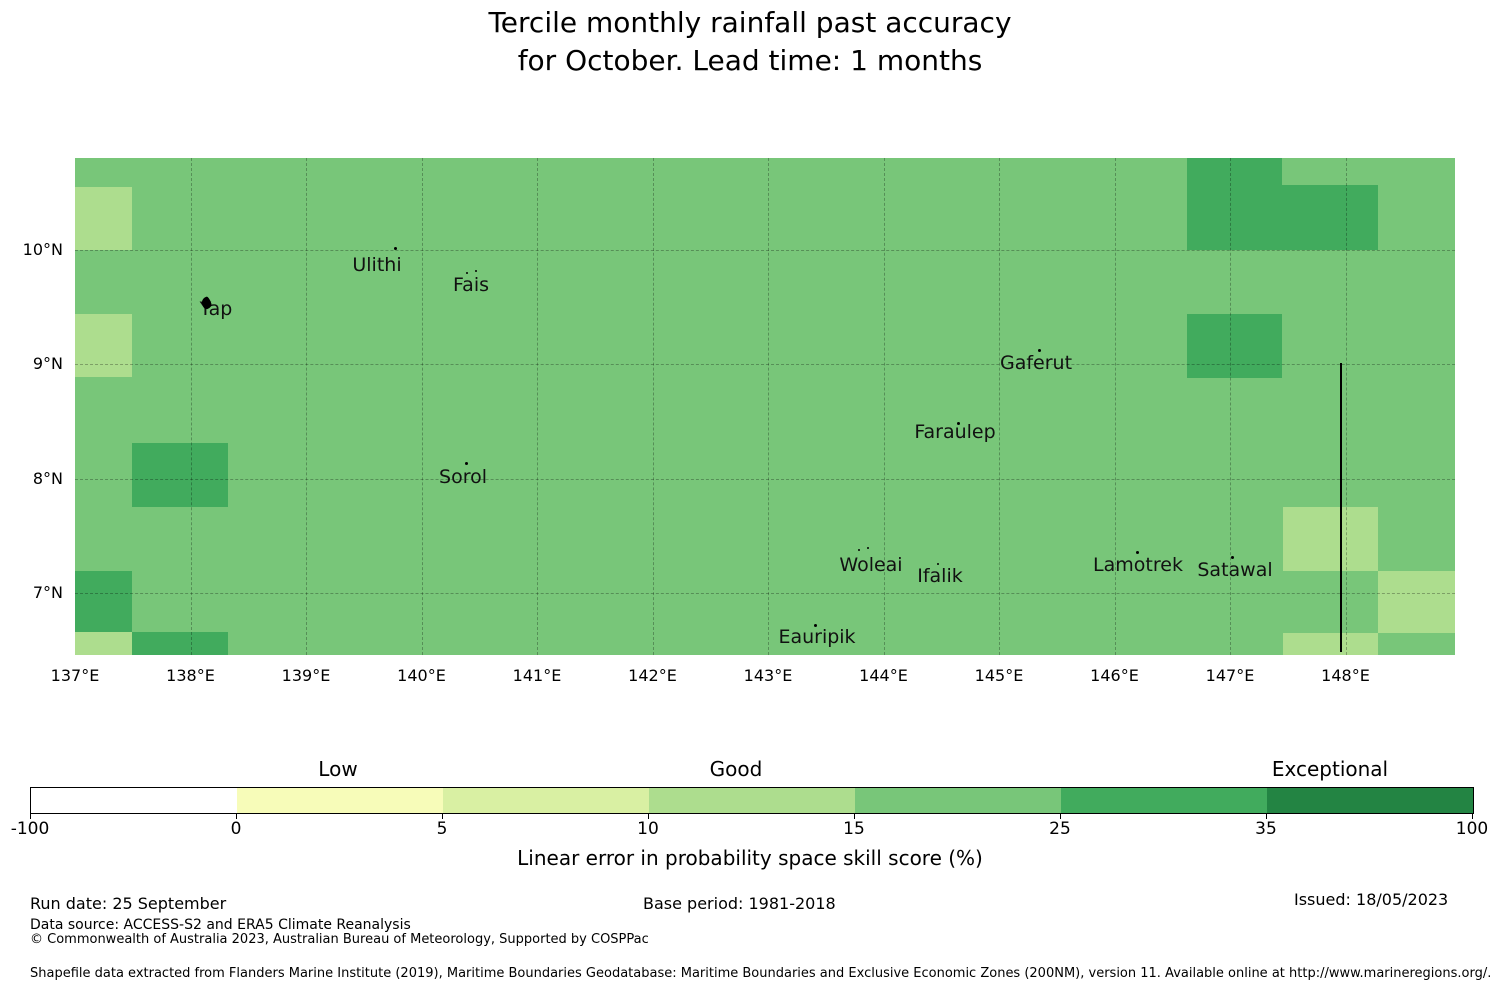 The image size is (1500, 990). What do you see at coordinates (190, 675) in the screenshot?
I see `x-tick-label: 138°E` at bounding box center [190, 675].